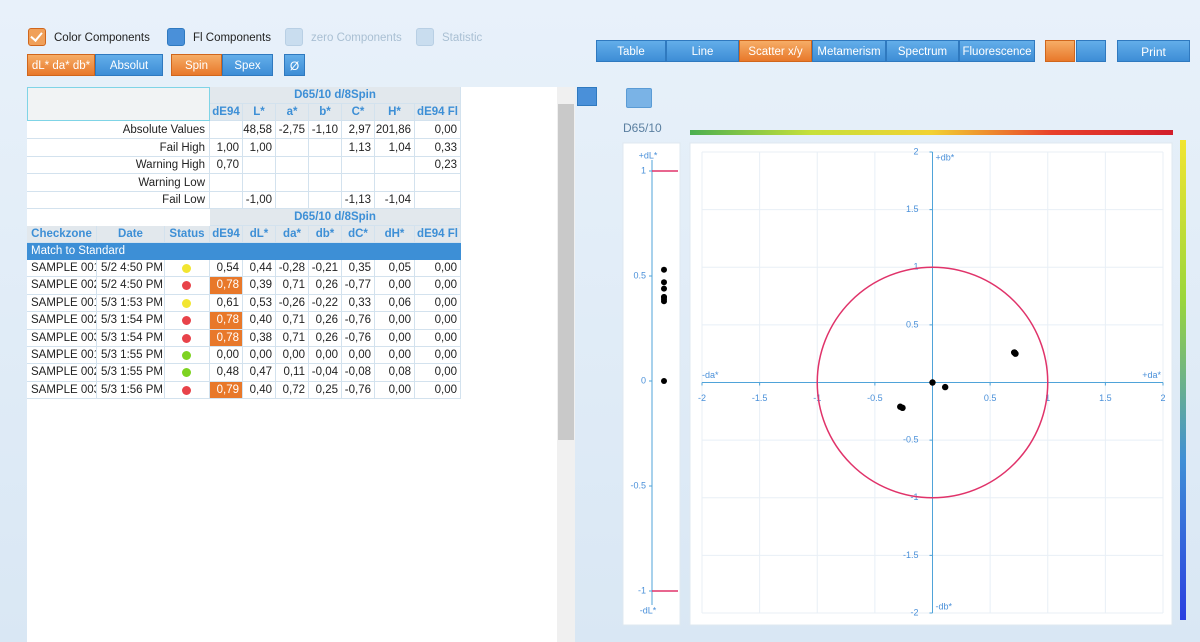 The image size is (1200, 642). What do you see at coordinates (358, 269) in the screenshot?
I see `value-cell: 0,35` at bounding box center [358, 269].